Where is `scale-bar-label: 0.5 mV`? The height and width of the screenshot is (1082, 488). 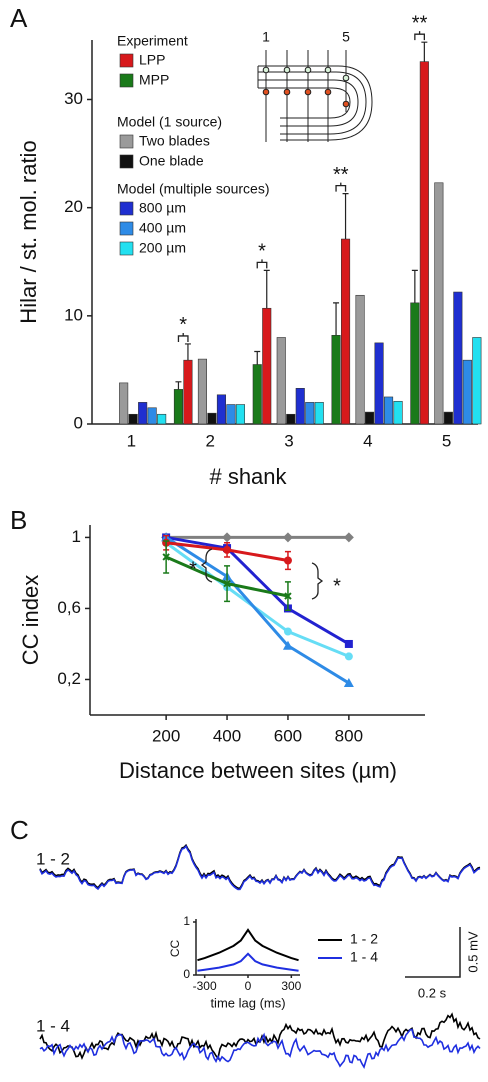
scale-bar-label: 0.5 mV is located at coordinates (472, 952).